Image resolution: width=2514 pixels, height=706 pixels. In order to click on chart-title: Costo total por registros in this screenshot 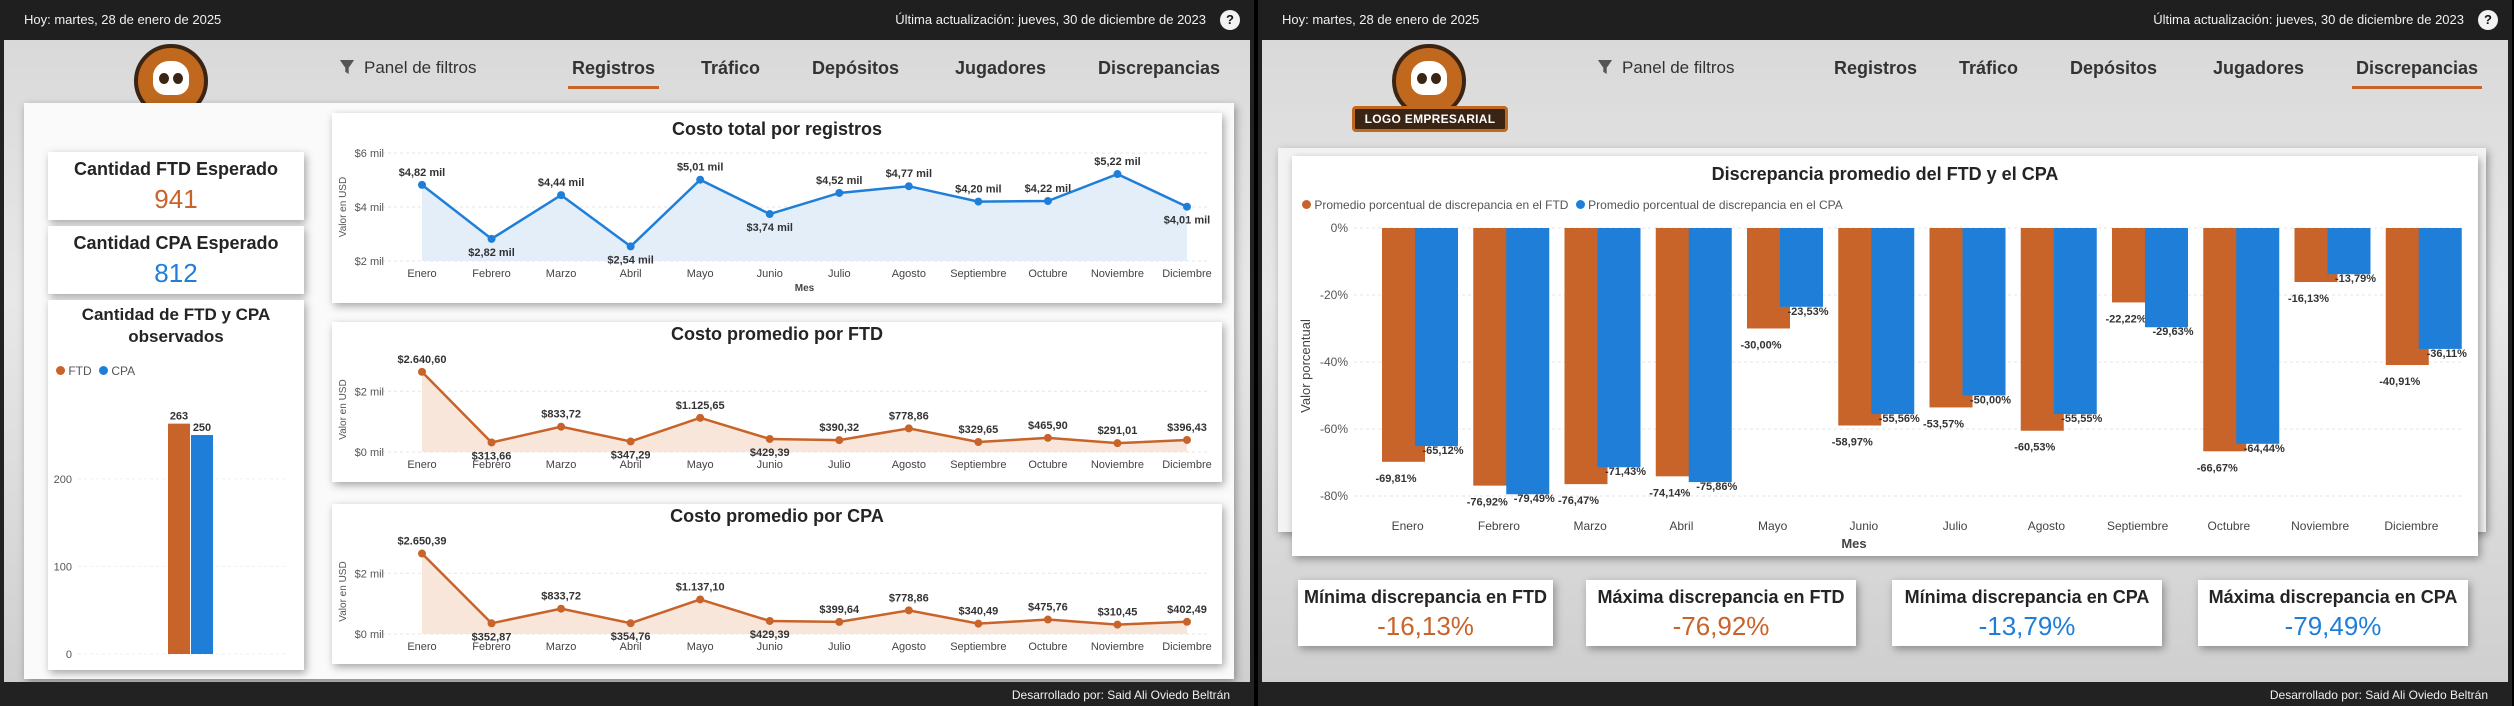, I will do `click(776, 129)`.